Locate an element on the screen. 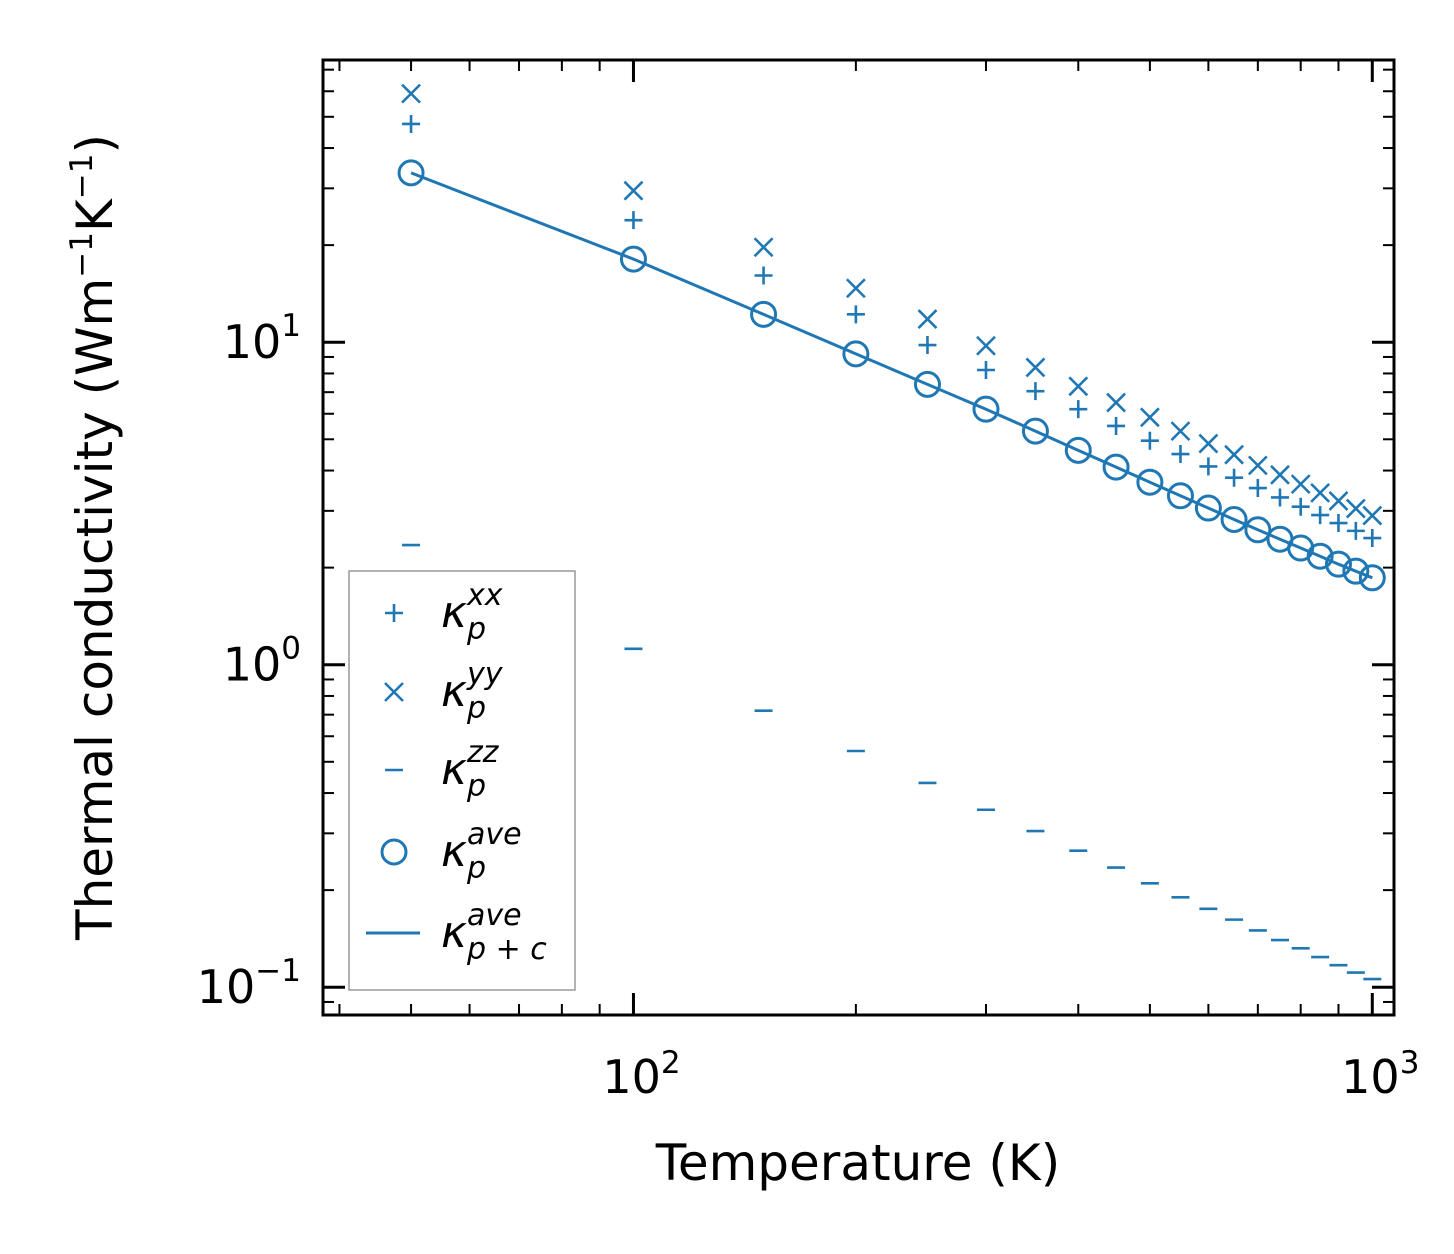 This screenshot has width=1454, height=1254. y-tick-label: 10⁻¹ is located at coordinates (249, 983).